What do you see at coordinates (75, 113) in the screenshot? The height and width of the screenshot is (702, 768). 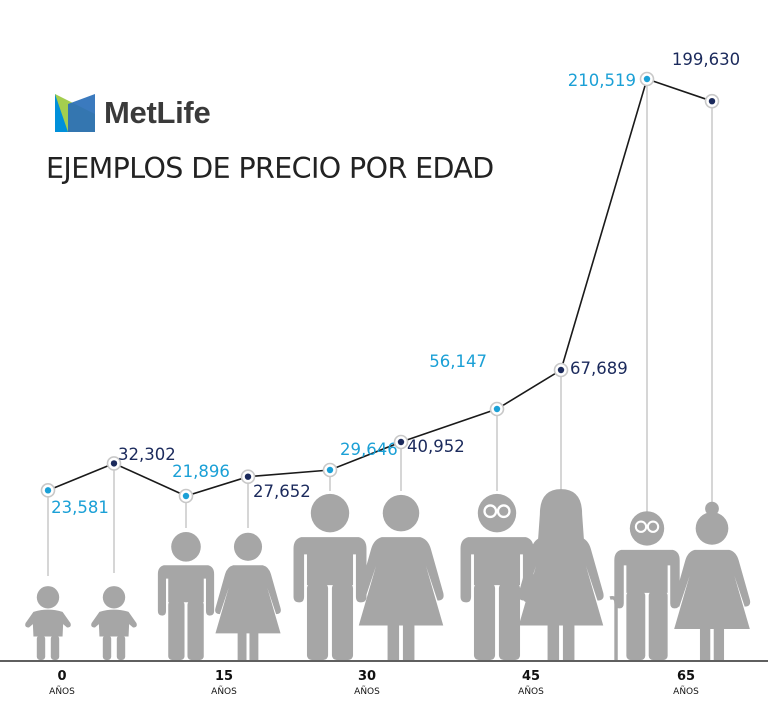 I see `metlife-logo-icon` at bounding box center [75, 113].